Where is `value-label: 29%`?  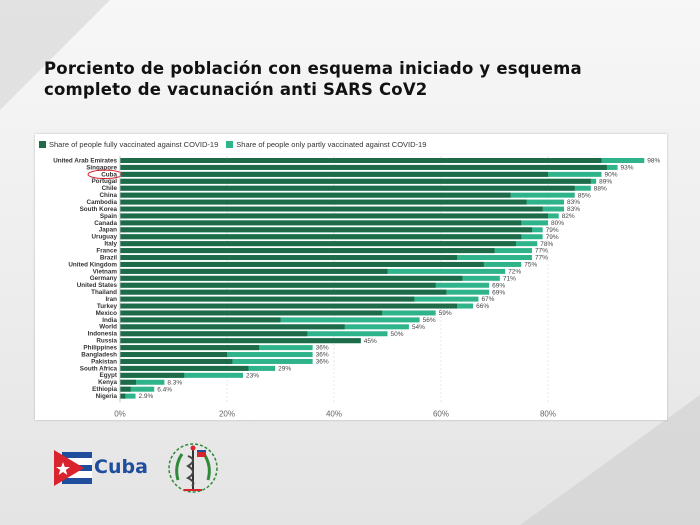 value-label: 29% is located at coordinates (284, 369).